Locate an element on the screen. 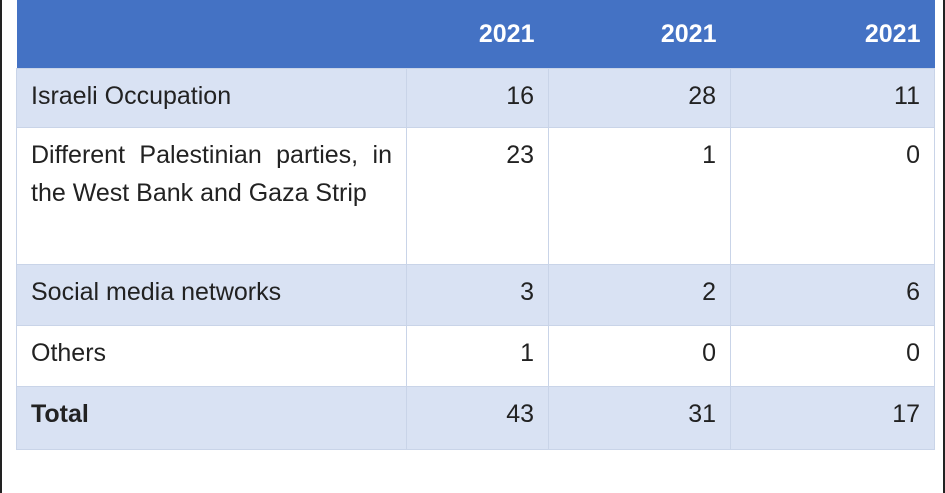  header-cell-empty is located at coordinates (211, 34).